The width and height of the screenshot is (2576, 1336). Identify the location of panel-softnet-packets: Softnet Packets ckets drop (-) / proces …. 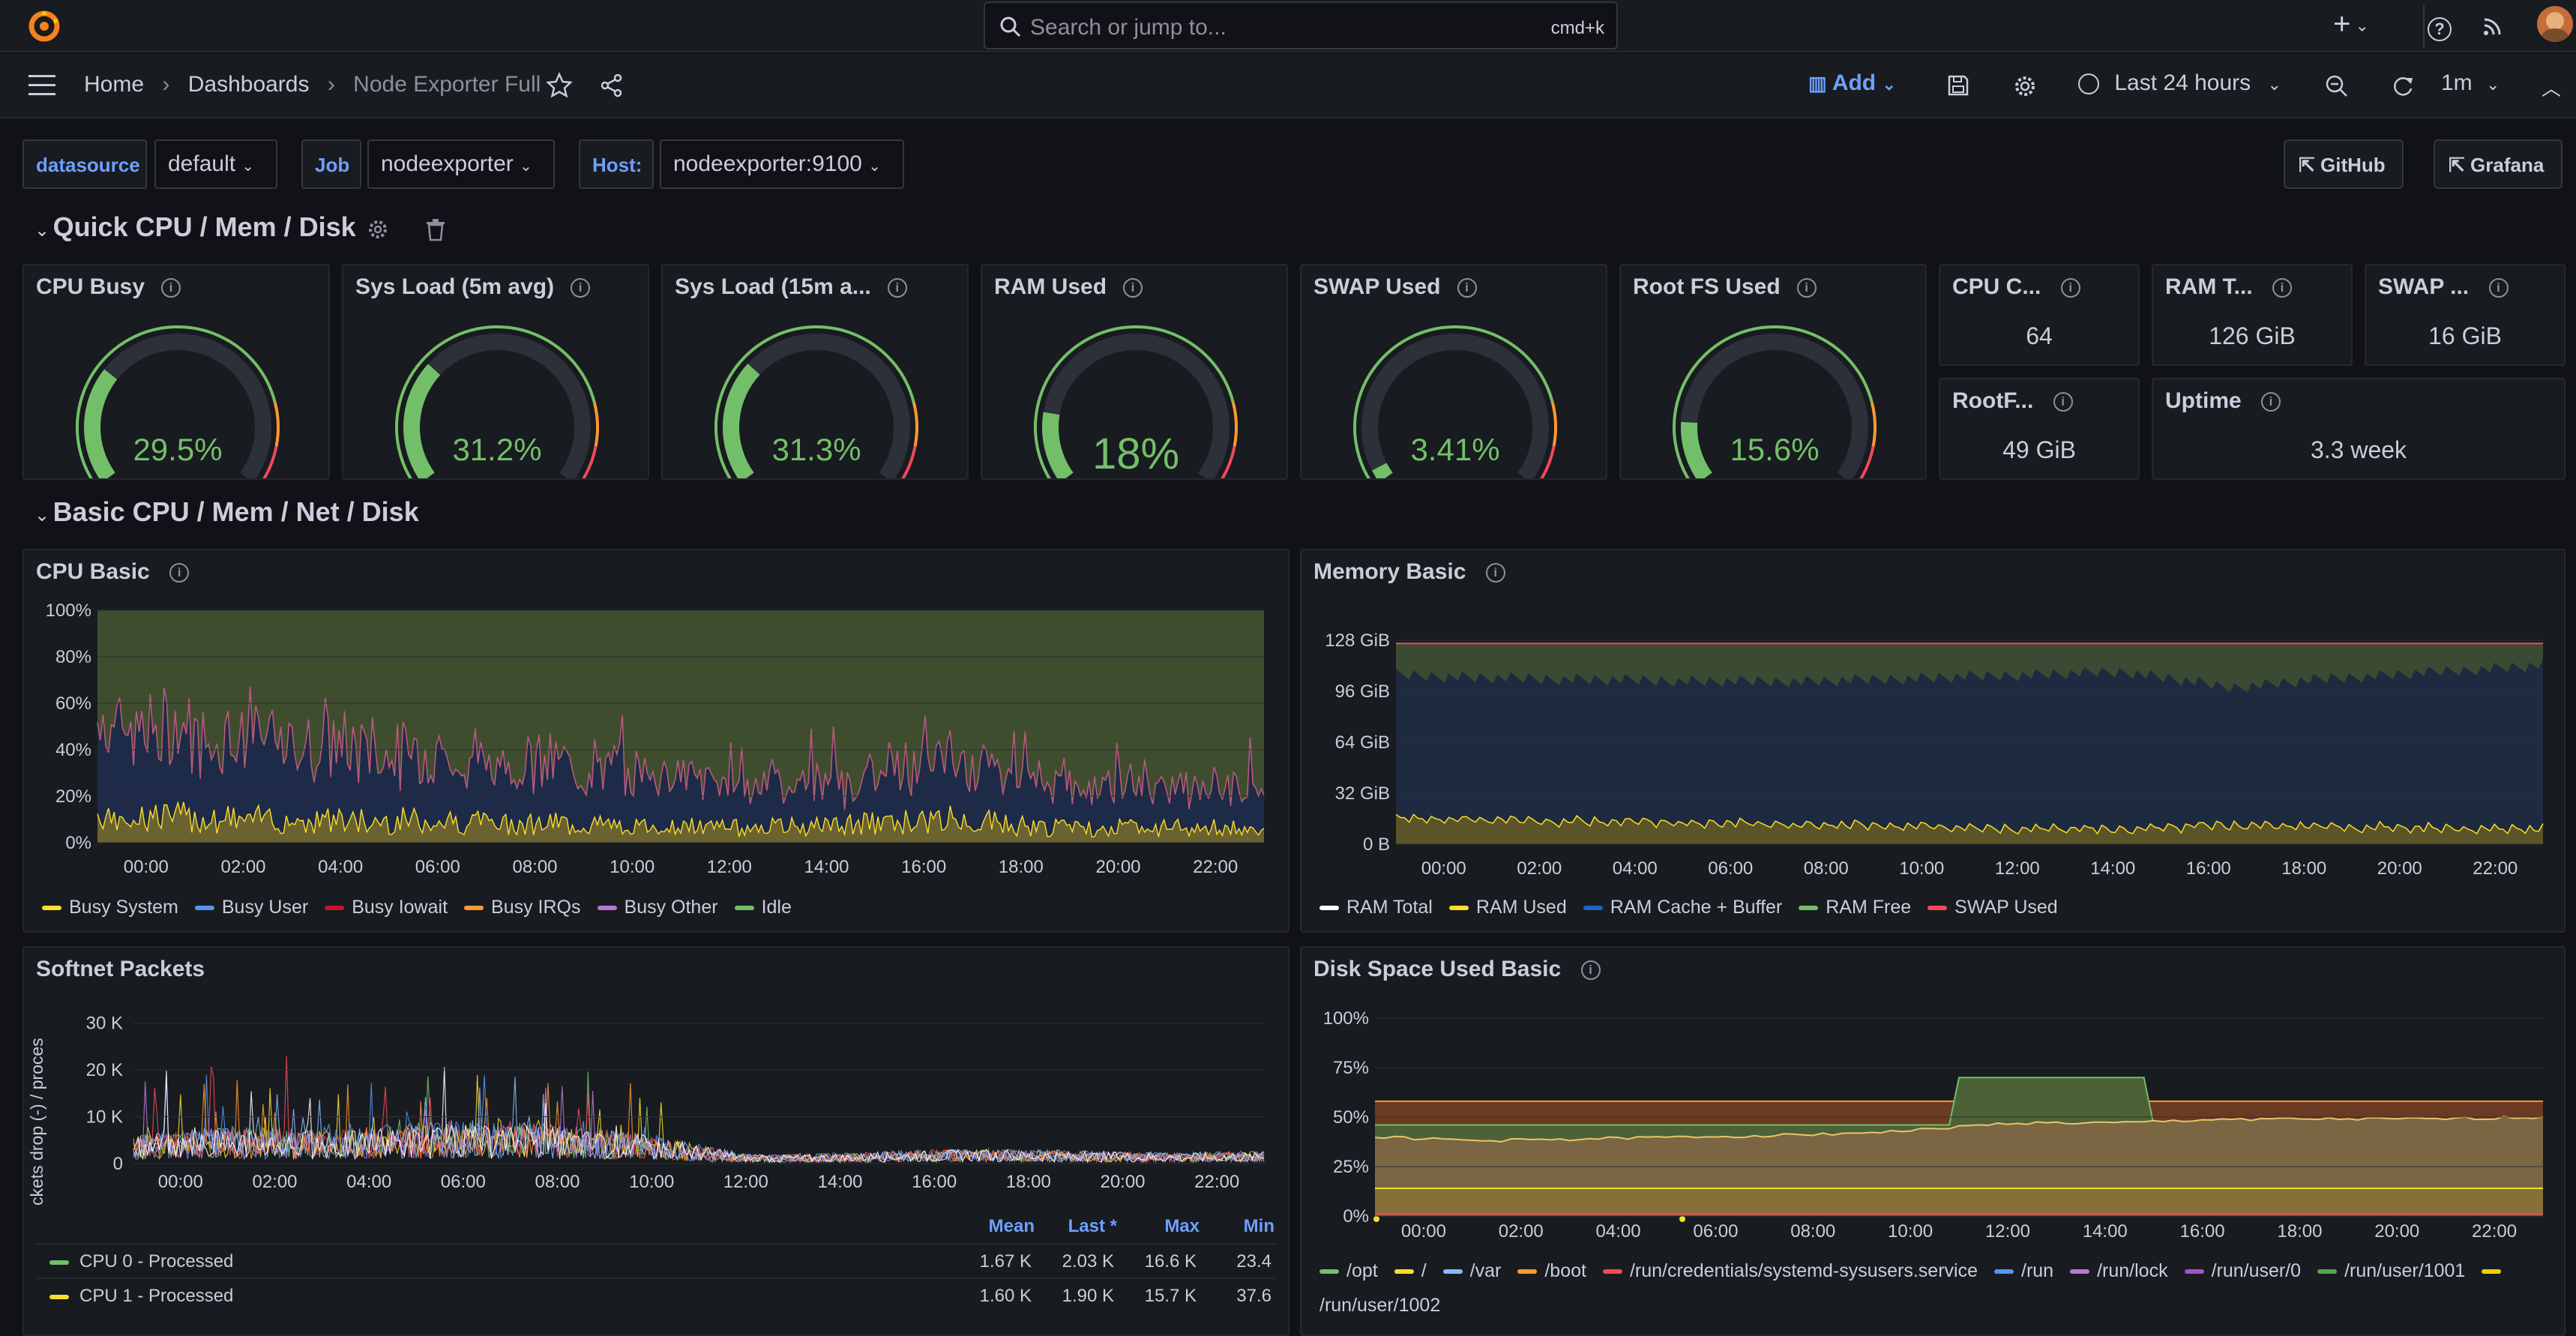
(655, 1141).